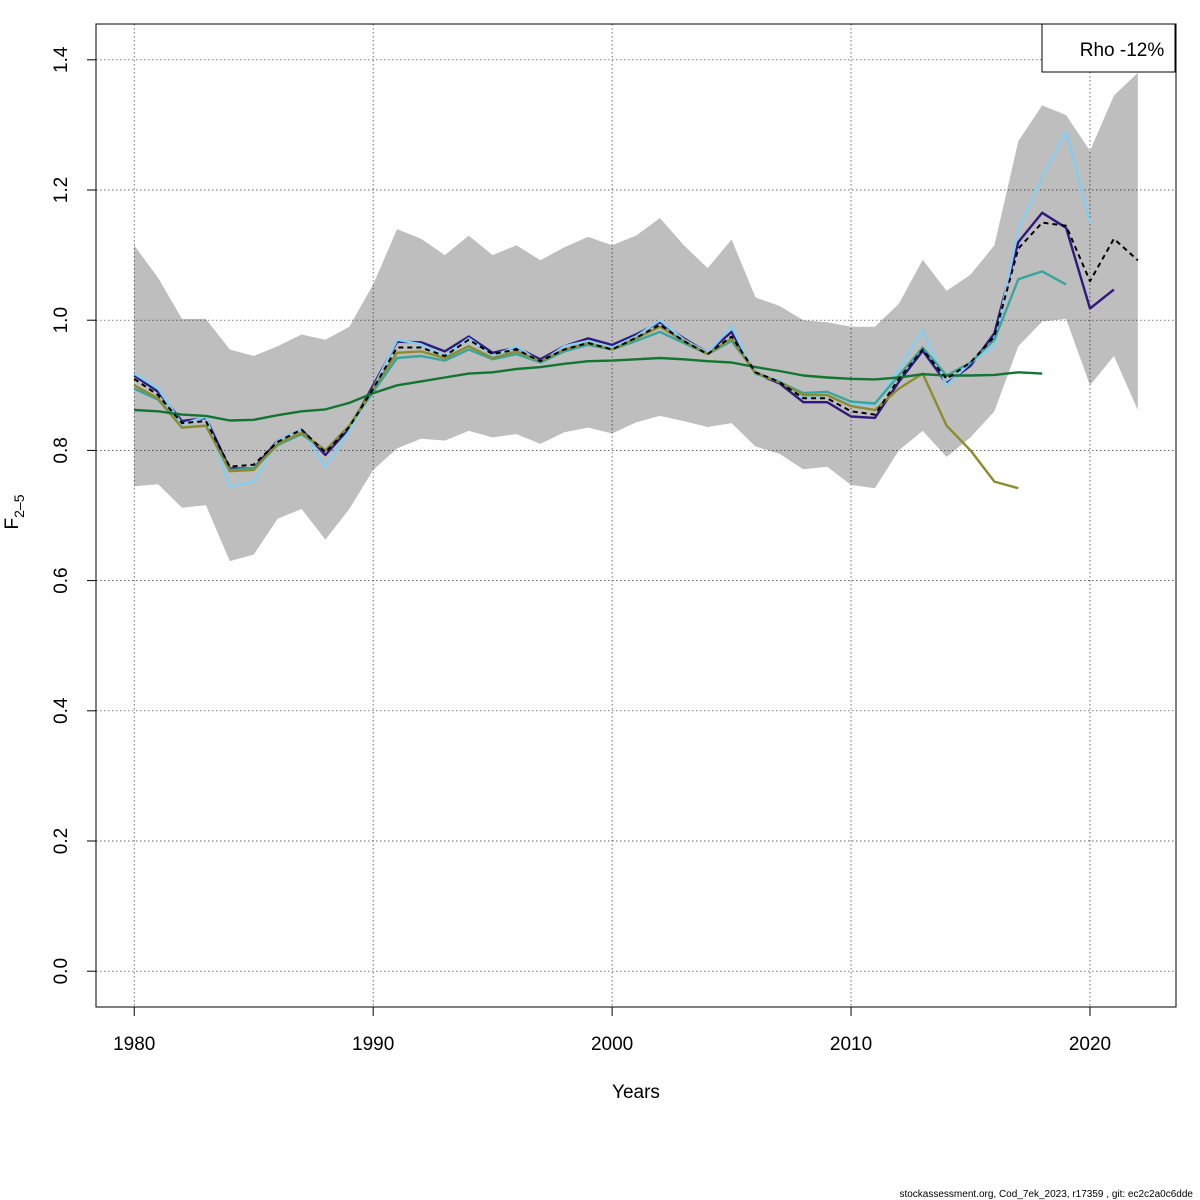  Describe the element at coordinates (73, 515) in the screenshot. I see `y-axis: 0.0 0.2 0.4 0.6 0.8 1.0 1.2 1.4` at that location.